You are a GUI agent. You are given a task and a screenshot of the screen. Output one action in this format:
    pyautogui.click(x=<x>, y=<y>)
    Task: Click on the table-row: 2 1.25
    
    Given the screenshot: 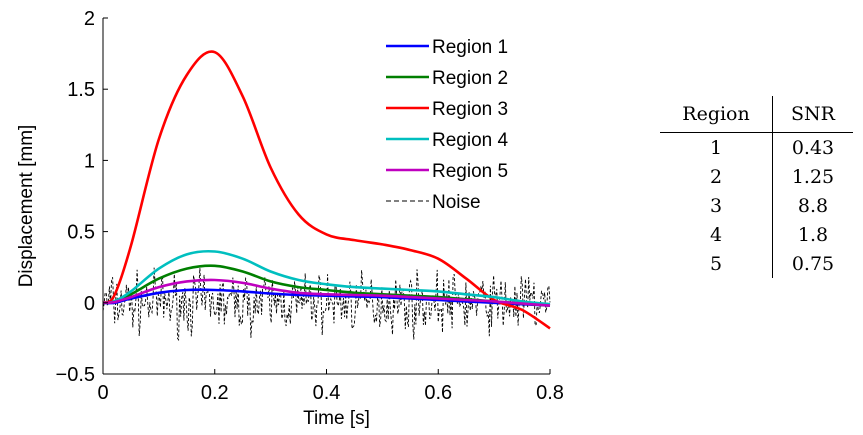 What is the action you would take?
    pyautogui.click(x=756, y=176)
    